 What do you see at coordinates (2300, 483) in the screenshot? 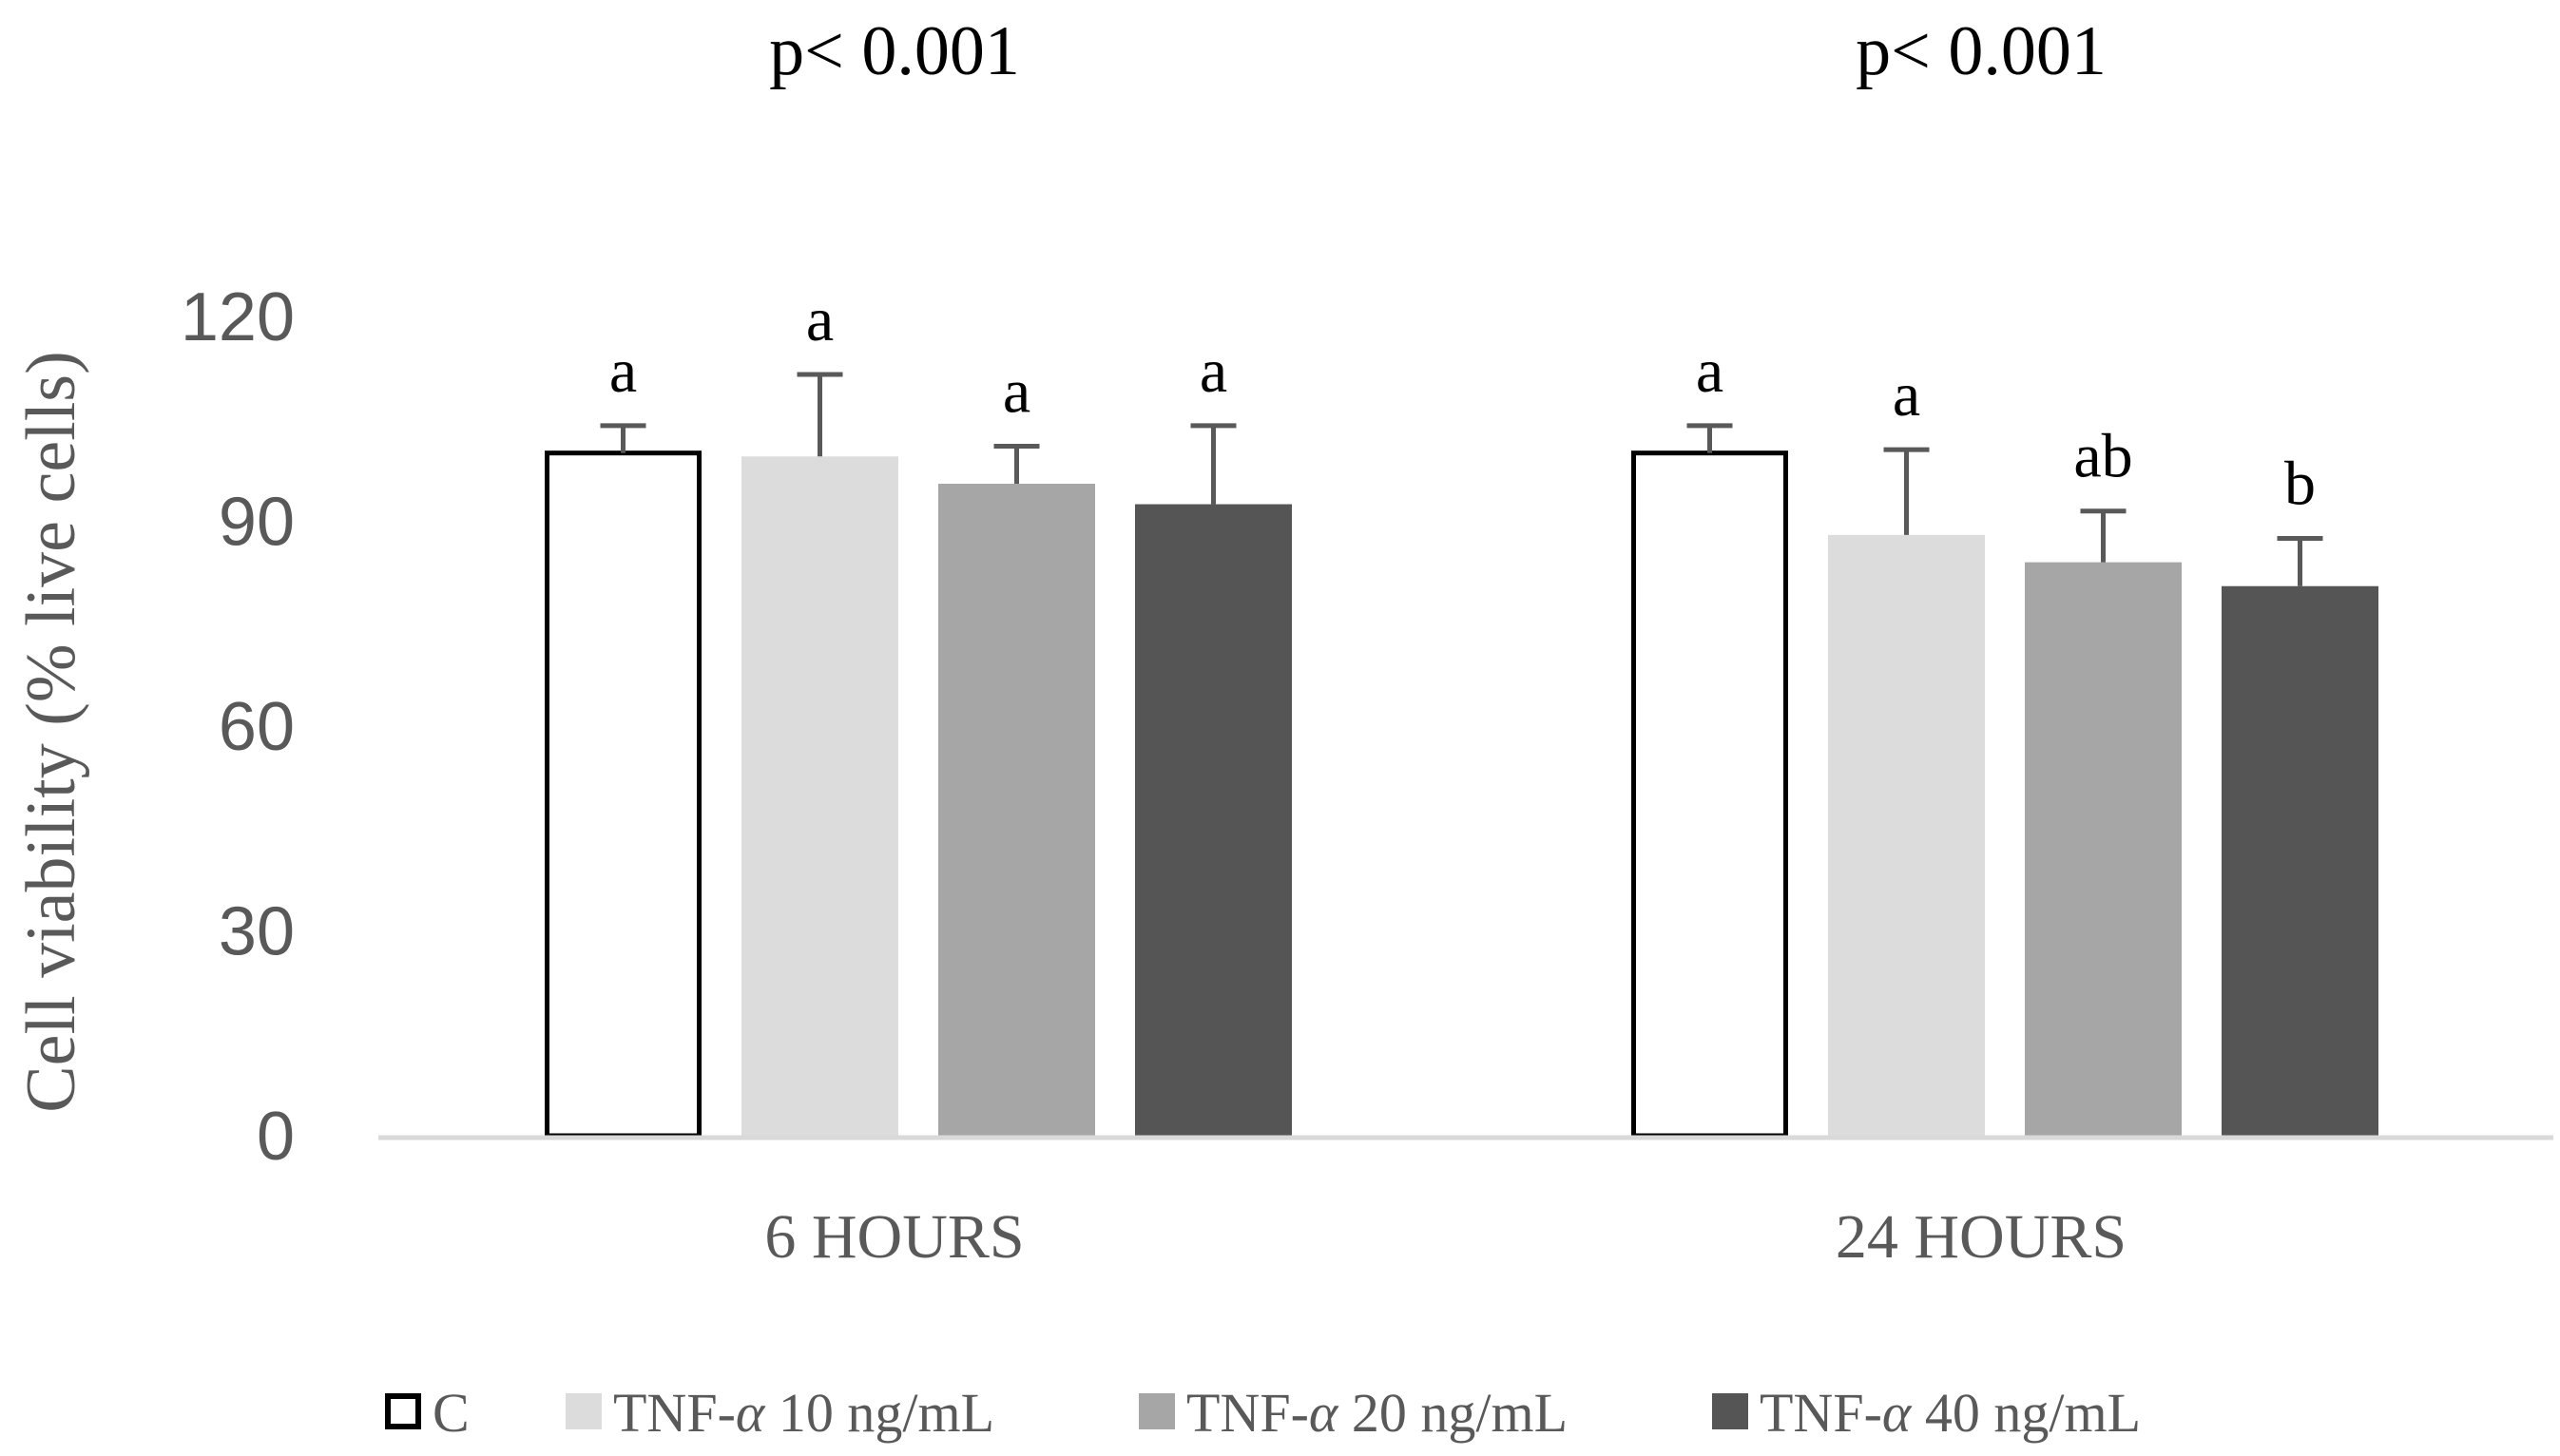
I see `significance-letter: b` at bounding box center [2300, 483].